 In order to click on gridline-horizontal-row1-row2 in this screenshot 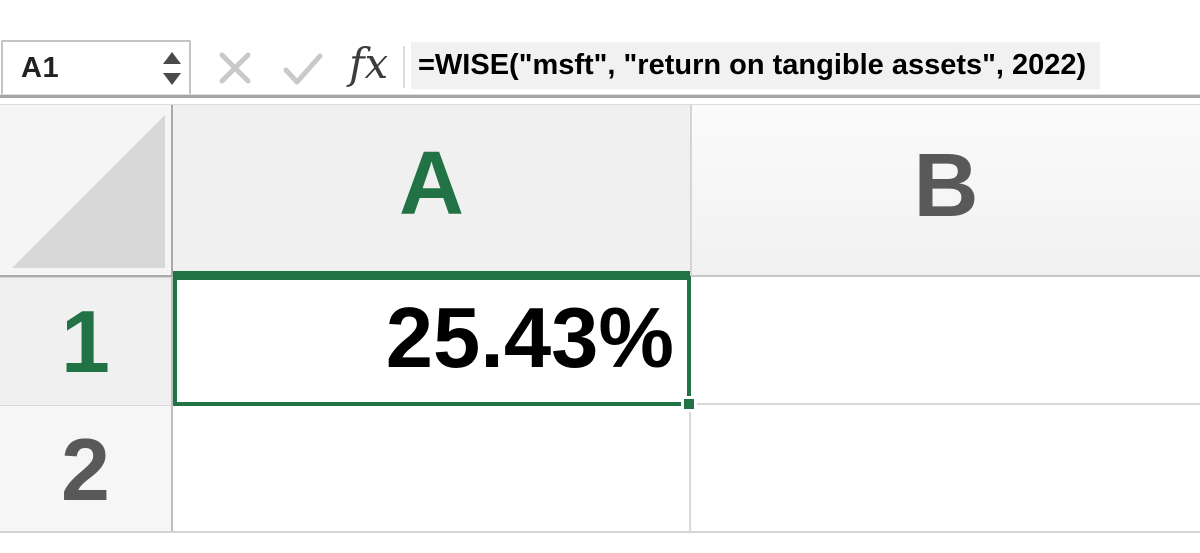, I will do `click(945, 404)`.